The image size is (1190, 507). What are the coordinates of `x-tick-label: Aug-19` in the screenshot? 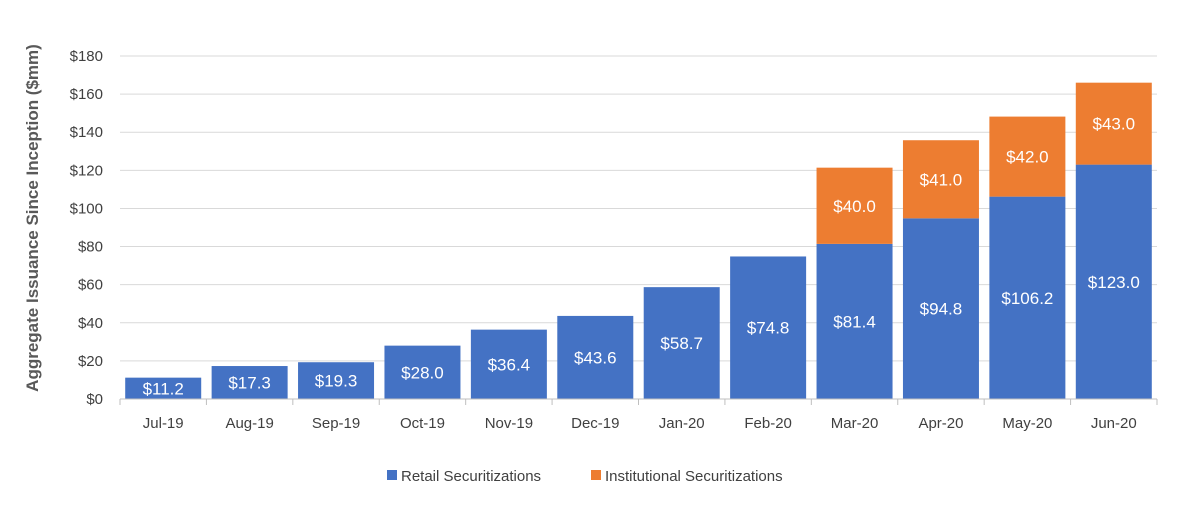 It's located at (249, 423).